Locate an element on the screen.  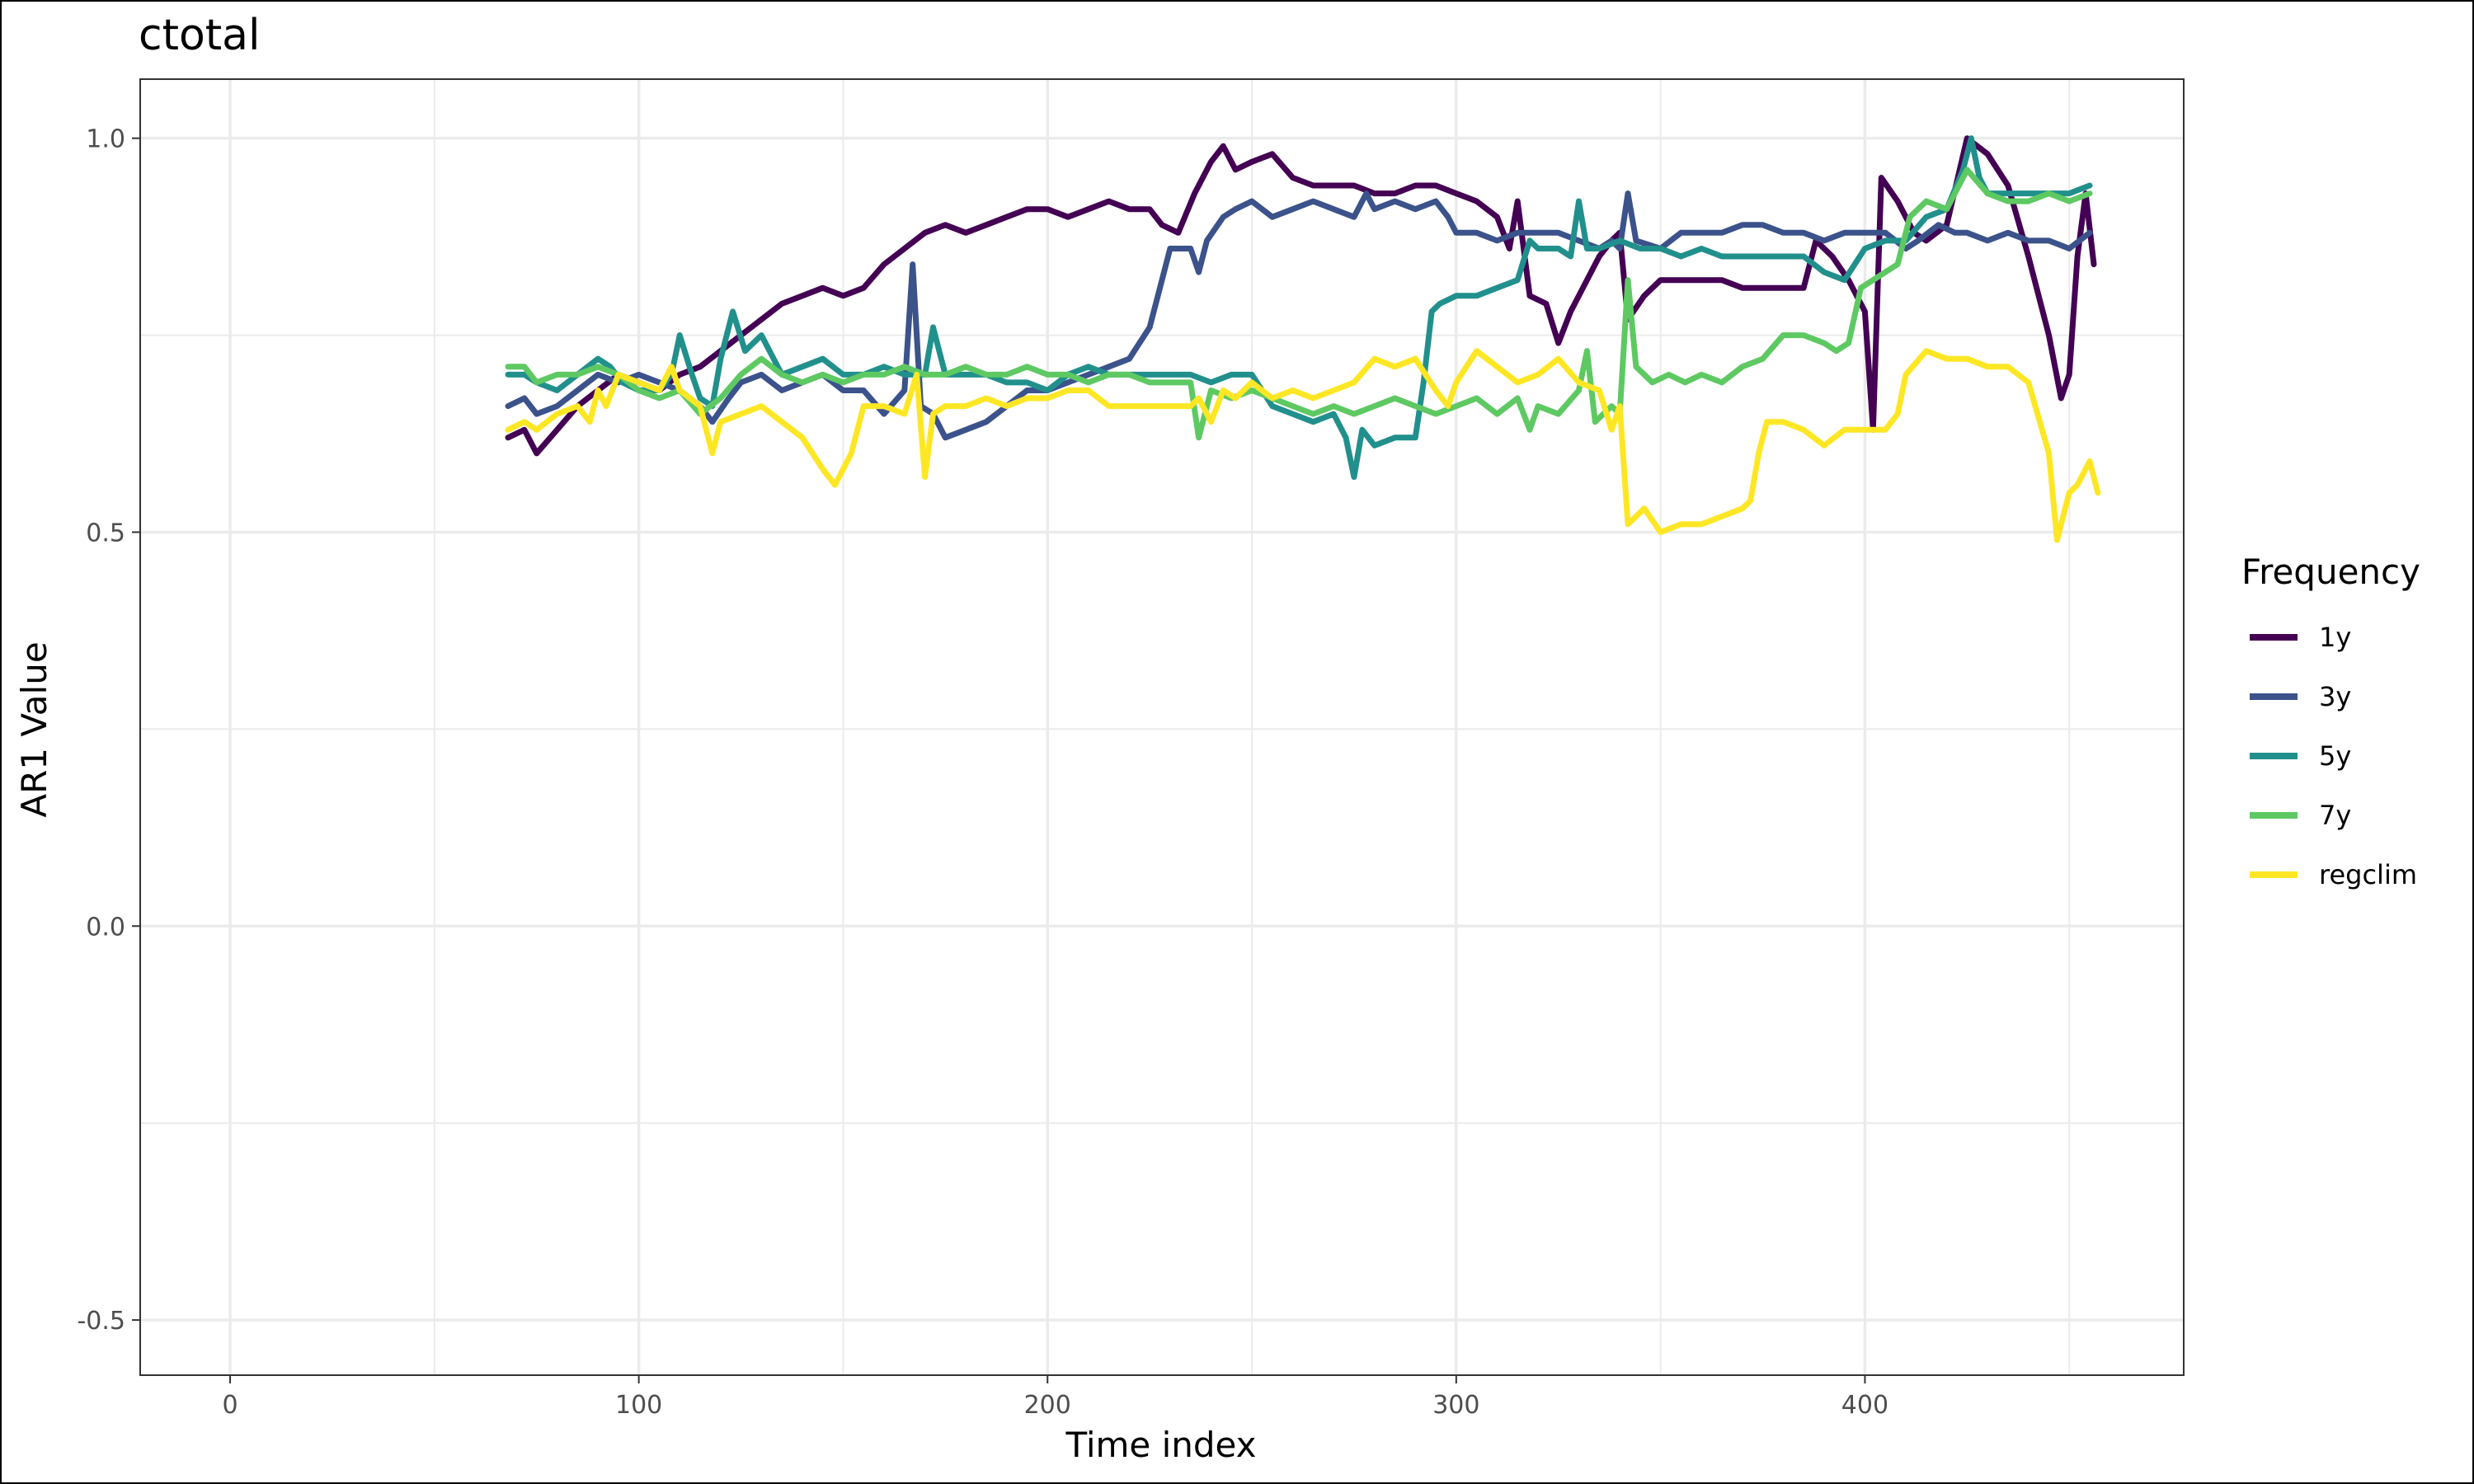
y-axis-ticks: -0.5 0.0 0.5 1.0 is located at coordinates (108, 730).